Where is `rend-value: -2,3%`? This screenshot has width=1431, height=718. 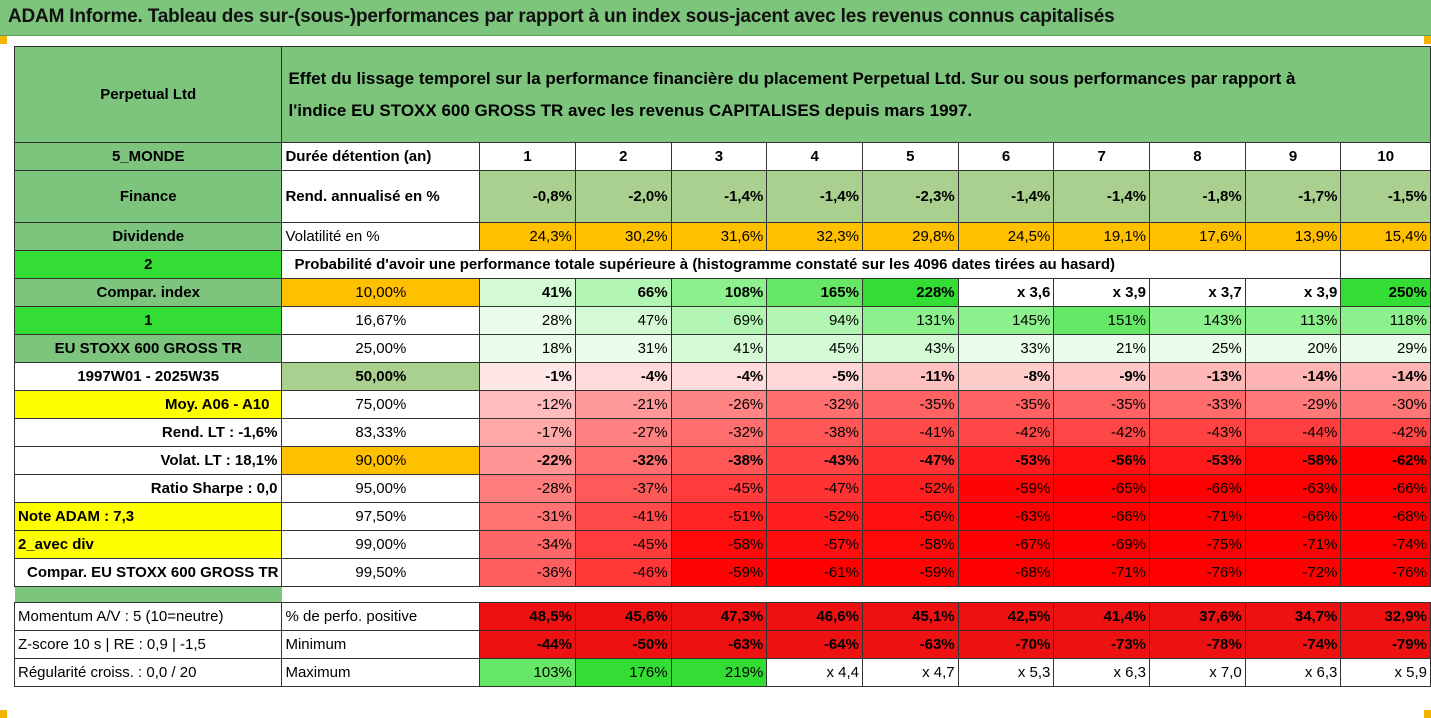
rend-value: -2,3% is located at coordinates (910, 196).